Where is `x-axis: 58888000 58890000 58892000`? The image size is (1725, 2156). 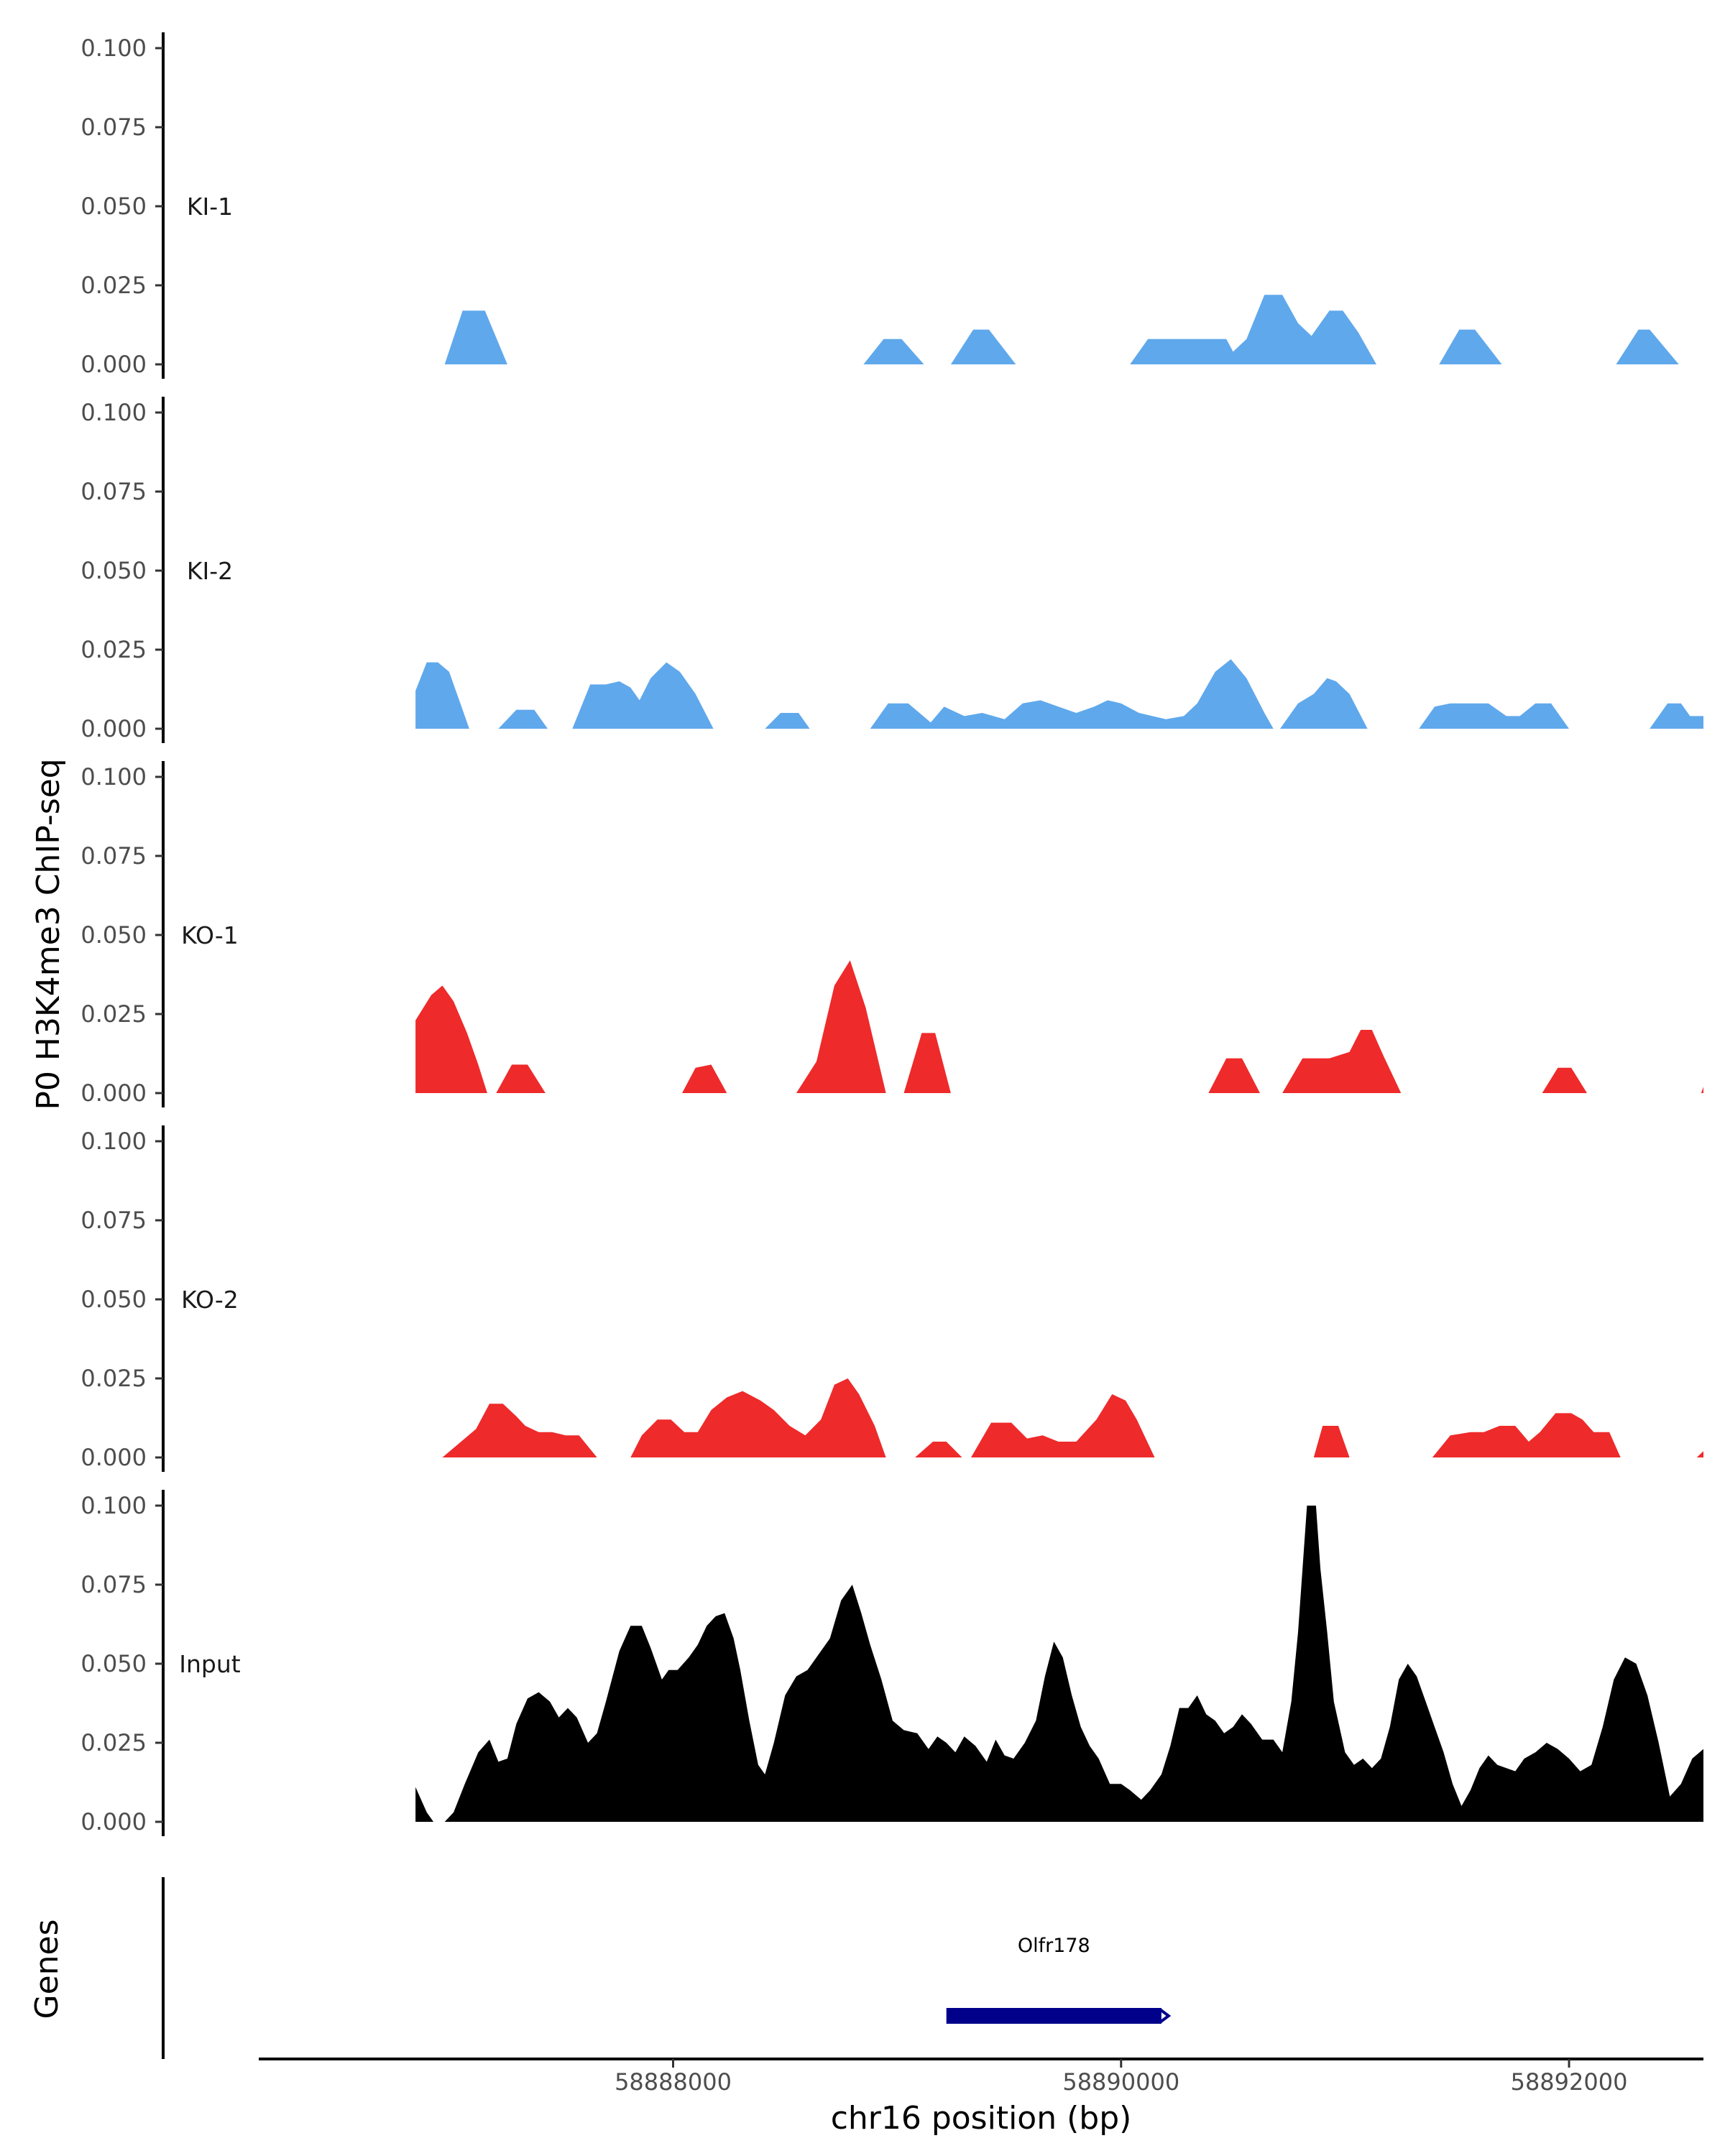
x-axis: 58888000 58890000 58892000 is located at coordinates (981, 2077).